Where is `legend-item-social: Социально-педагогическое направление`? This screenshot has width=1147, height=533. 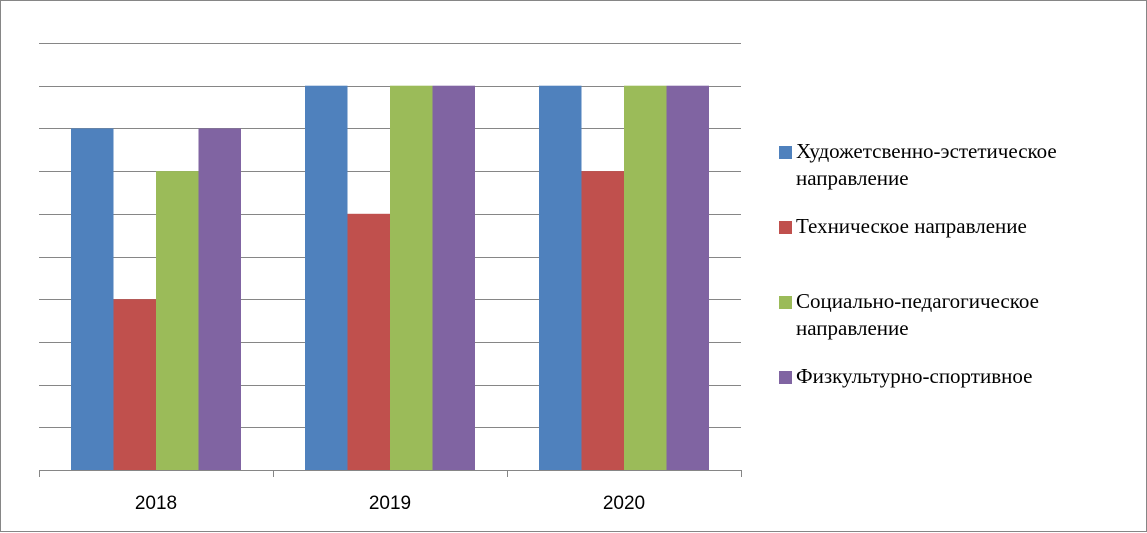 legend-item-social: Социально-педагогическое направление is located at coordinates (952, 315).